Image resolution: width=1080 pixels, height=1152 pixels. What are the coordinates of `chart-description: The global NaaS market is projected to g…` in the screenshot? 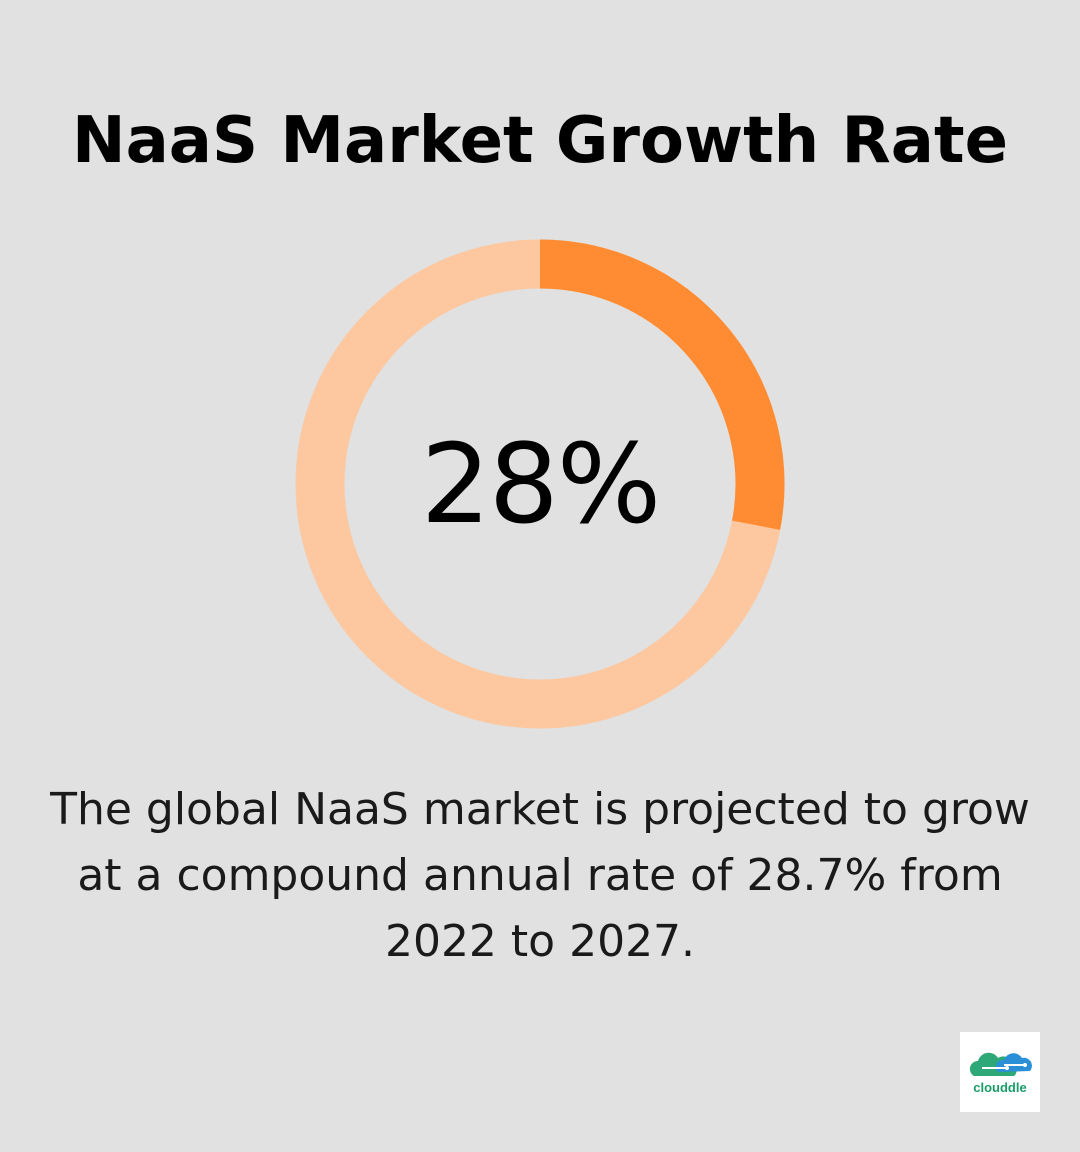 It's located at (540, 875).